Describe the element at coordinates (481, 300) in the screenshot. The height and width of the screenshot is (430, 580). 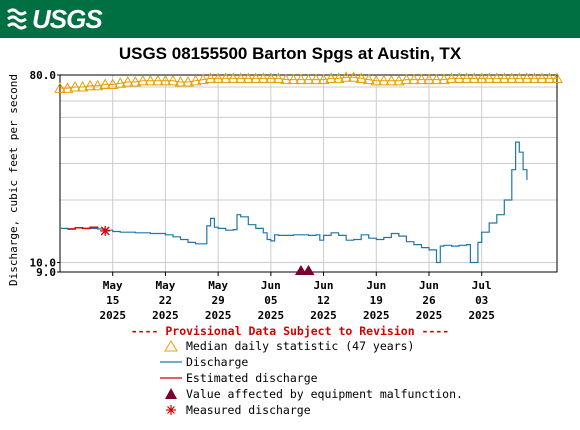
I see `x-tick-label: 03` at that location.